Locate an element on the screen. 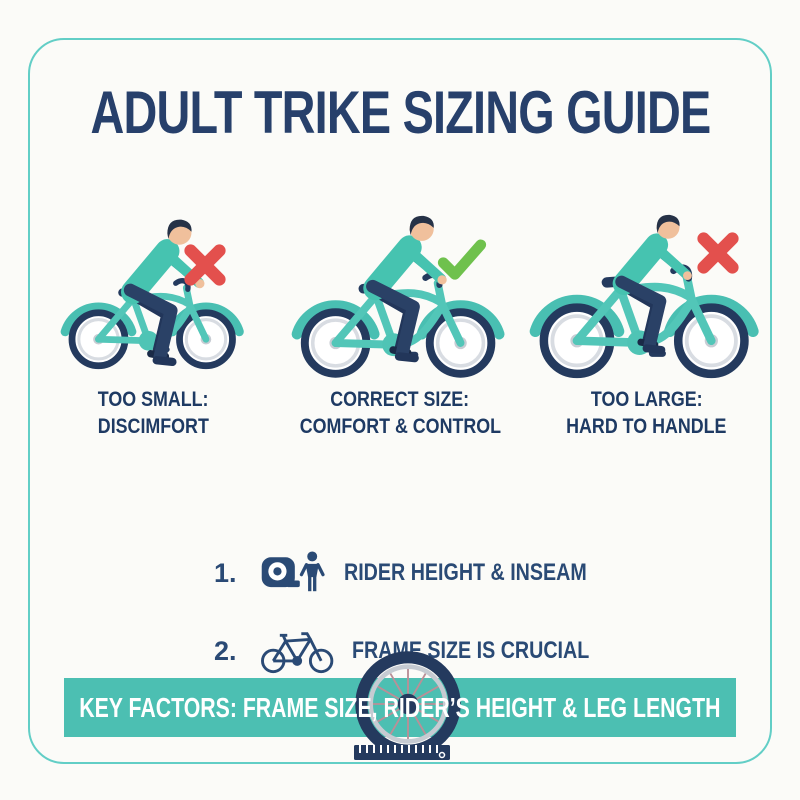 This screenshot has width=800, height=800. panel-too-small: TOO SMALL: DISCIMFORT is located at coordinates (153, 314).